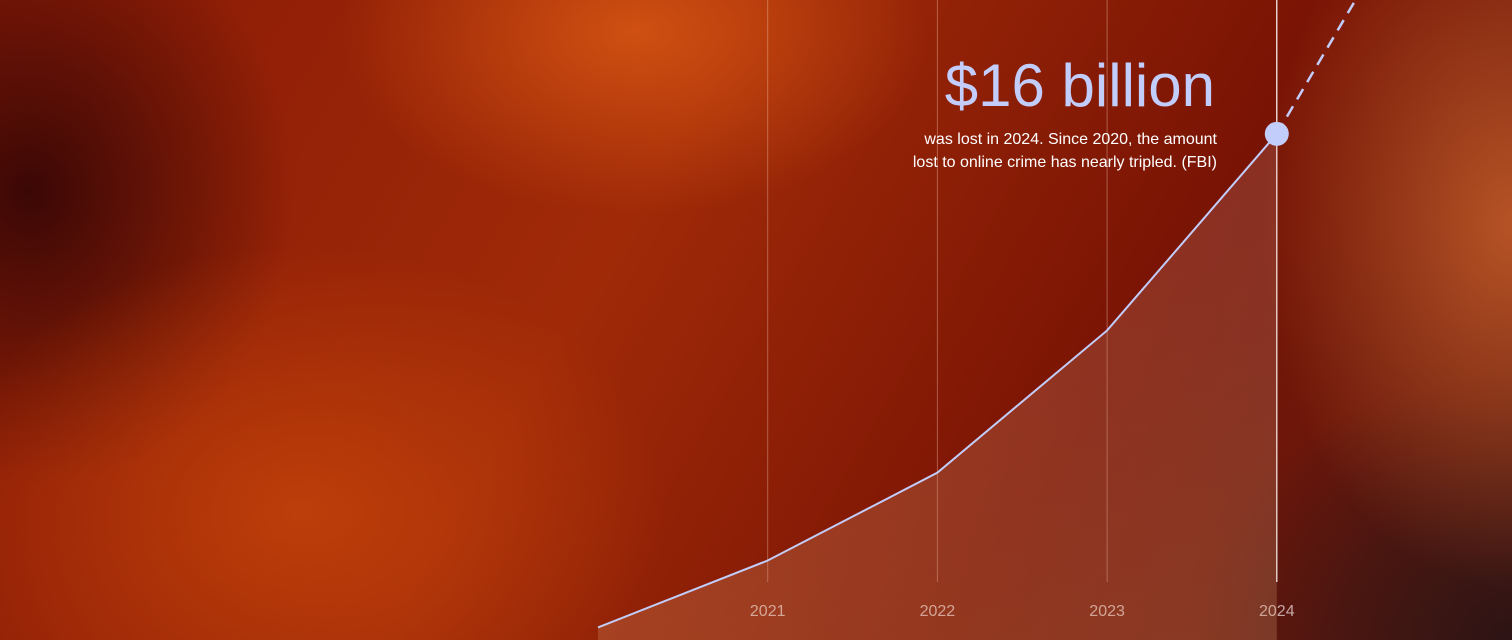 This screenshot has width=1512, height=640. I want to click on annotation-title: $16 billion, so click(1080, 85).